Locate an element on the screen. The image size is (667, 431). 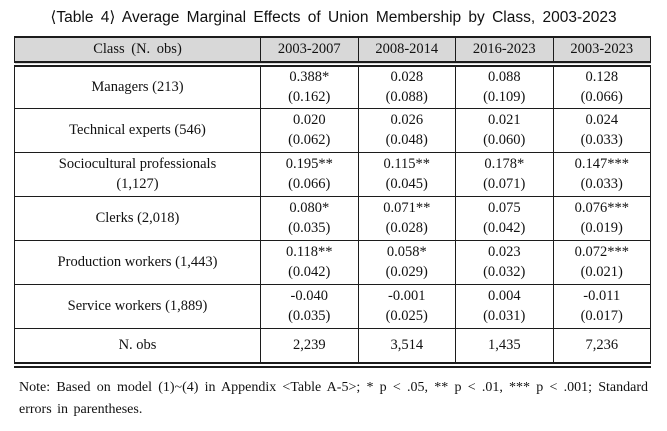
cell: 0.388* (0.162) is located at coordinates (309, 86).